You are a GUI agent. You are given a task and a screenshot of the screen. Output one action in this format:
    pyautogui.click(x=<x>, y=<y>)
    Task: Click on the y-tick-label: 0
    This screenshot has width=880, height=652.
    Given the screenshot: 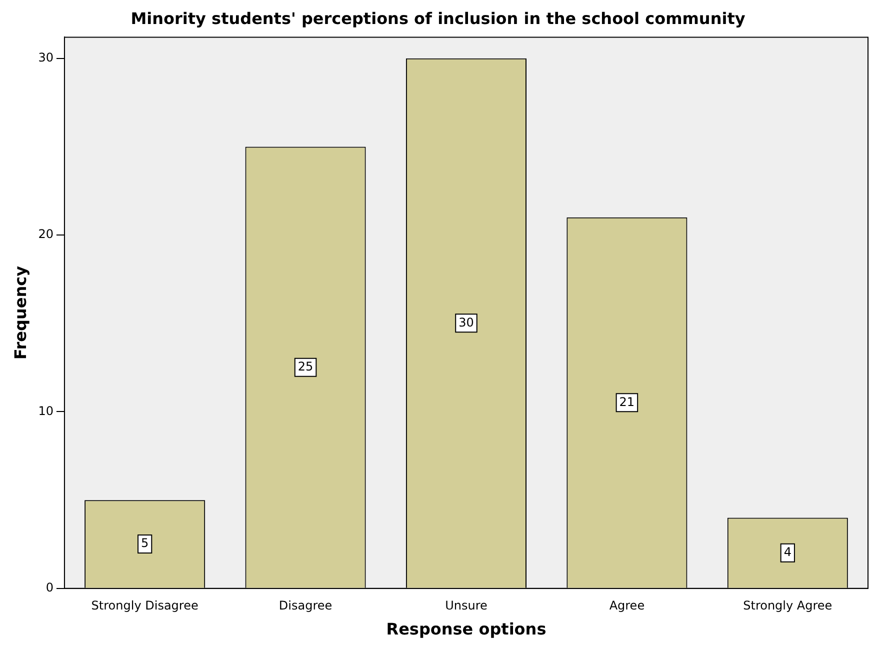 What is the action you would take?
    pyautogui.click(x=50, y=587)
    